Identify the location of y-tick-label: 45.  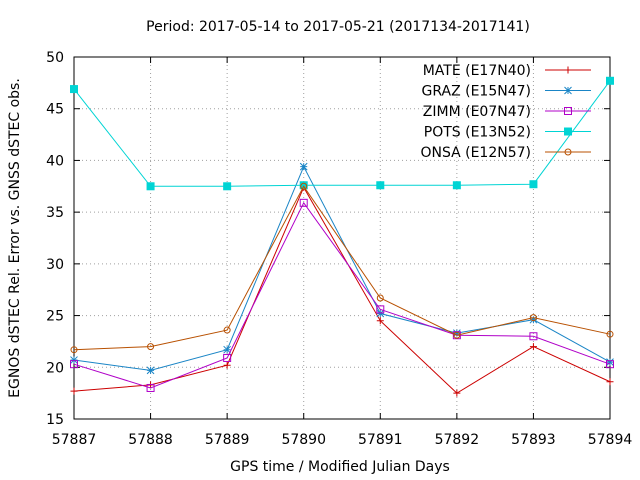
(55, 110).